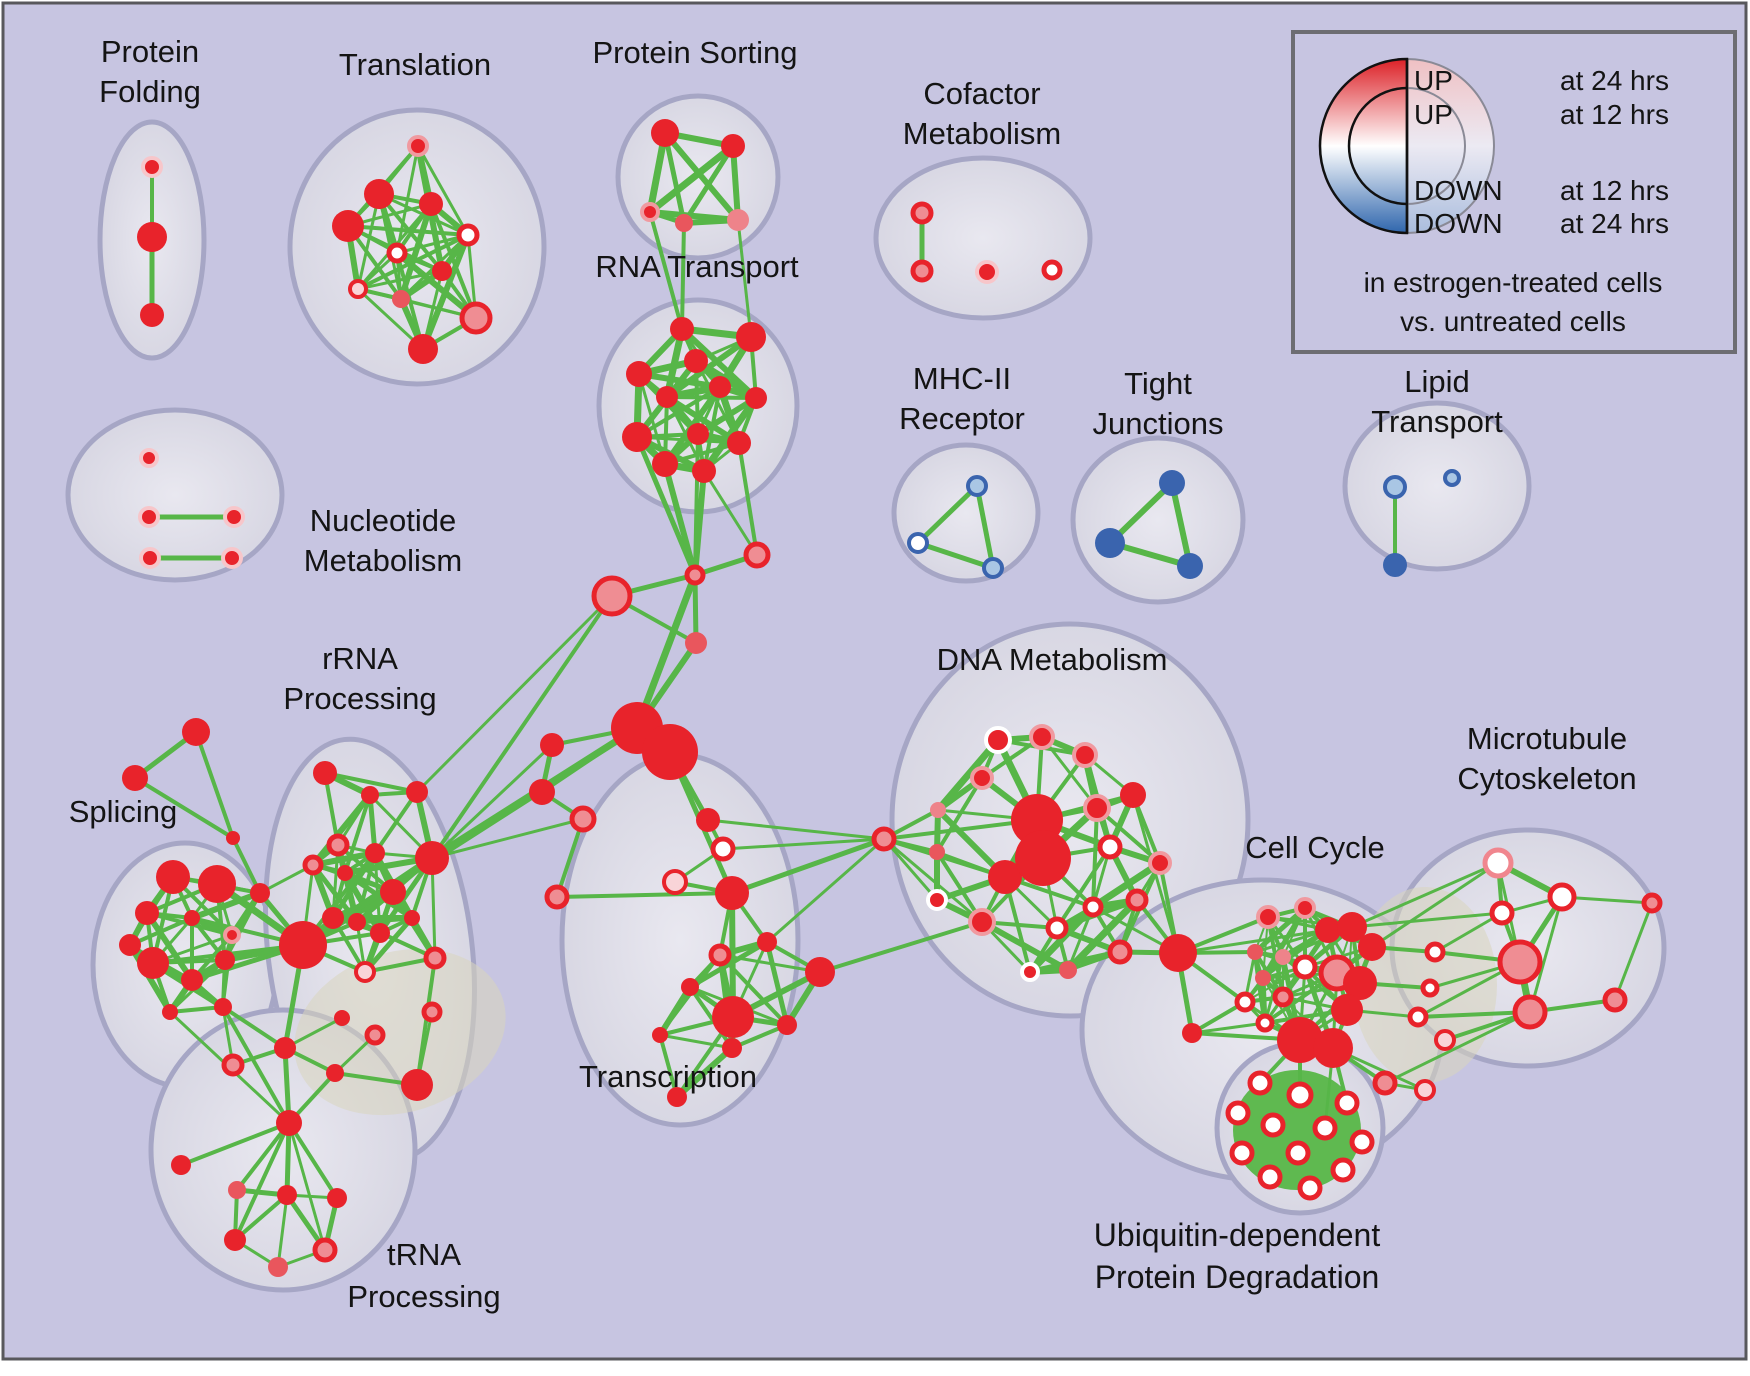 The width and height of the screenshot is (1750, 1376). I want to click on node-g14, so click(435, 958).